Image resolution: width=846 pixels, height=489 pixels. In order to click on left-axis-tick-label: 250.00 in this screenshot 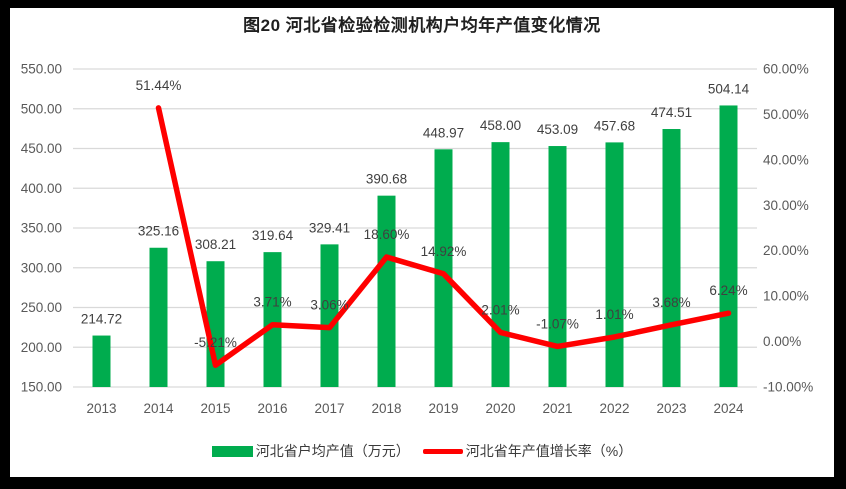, I will do `click(41, 307)`.